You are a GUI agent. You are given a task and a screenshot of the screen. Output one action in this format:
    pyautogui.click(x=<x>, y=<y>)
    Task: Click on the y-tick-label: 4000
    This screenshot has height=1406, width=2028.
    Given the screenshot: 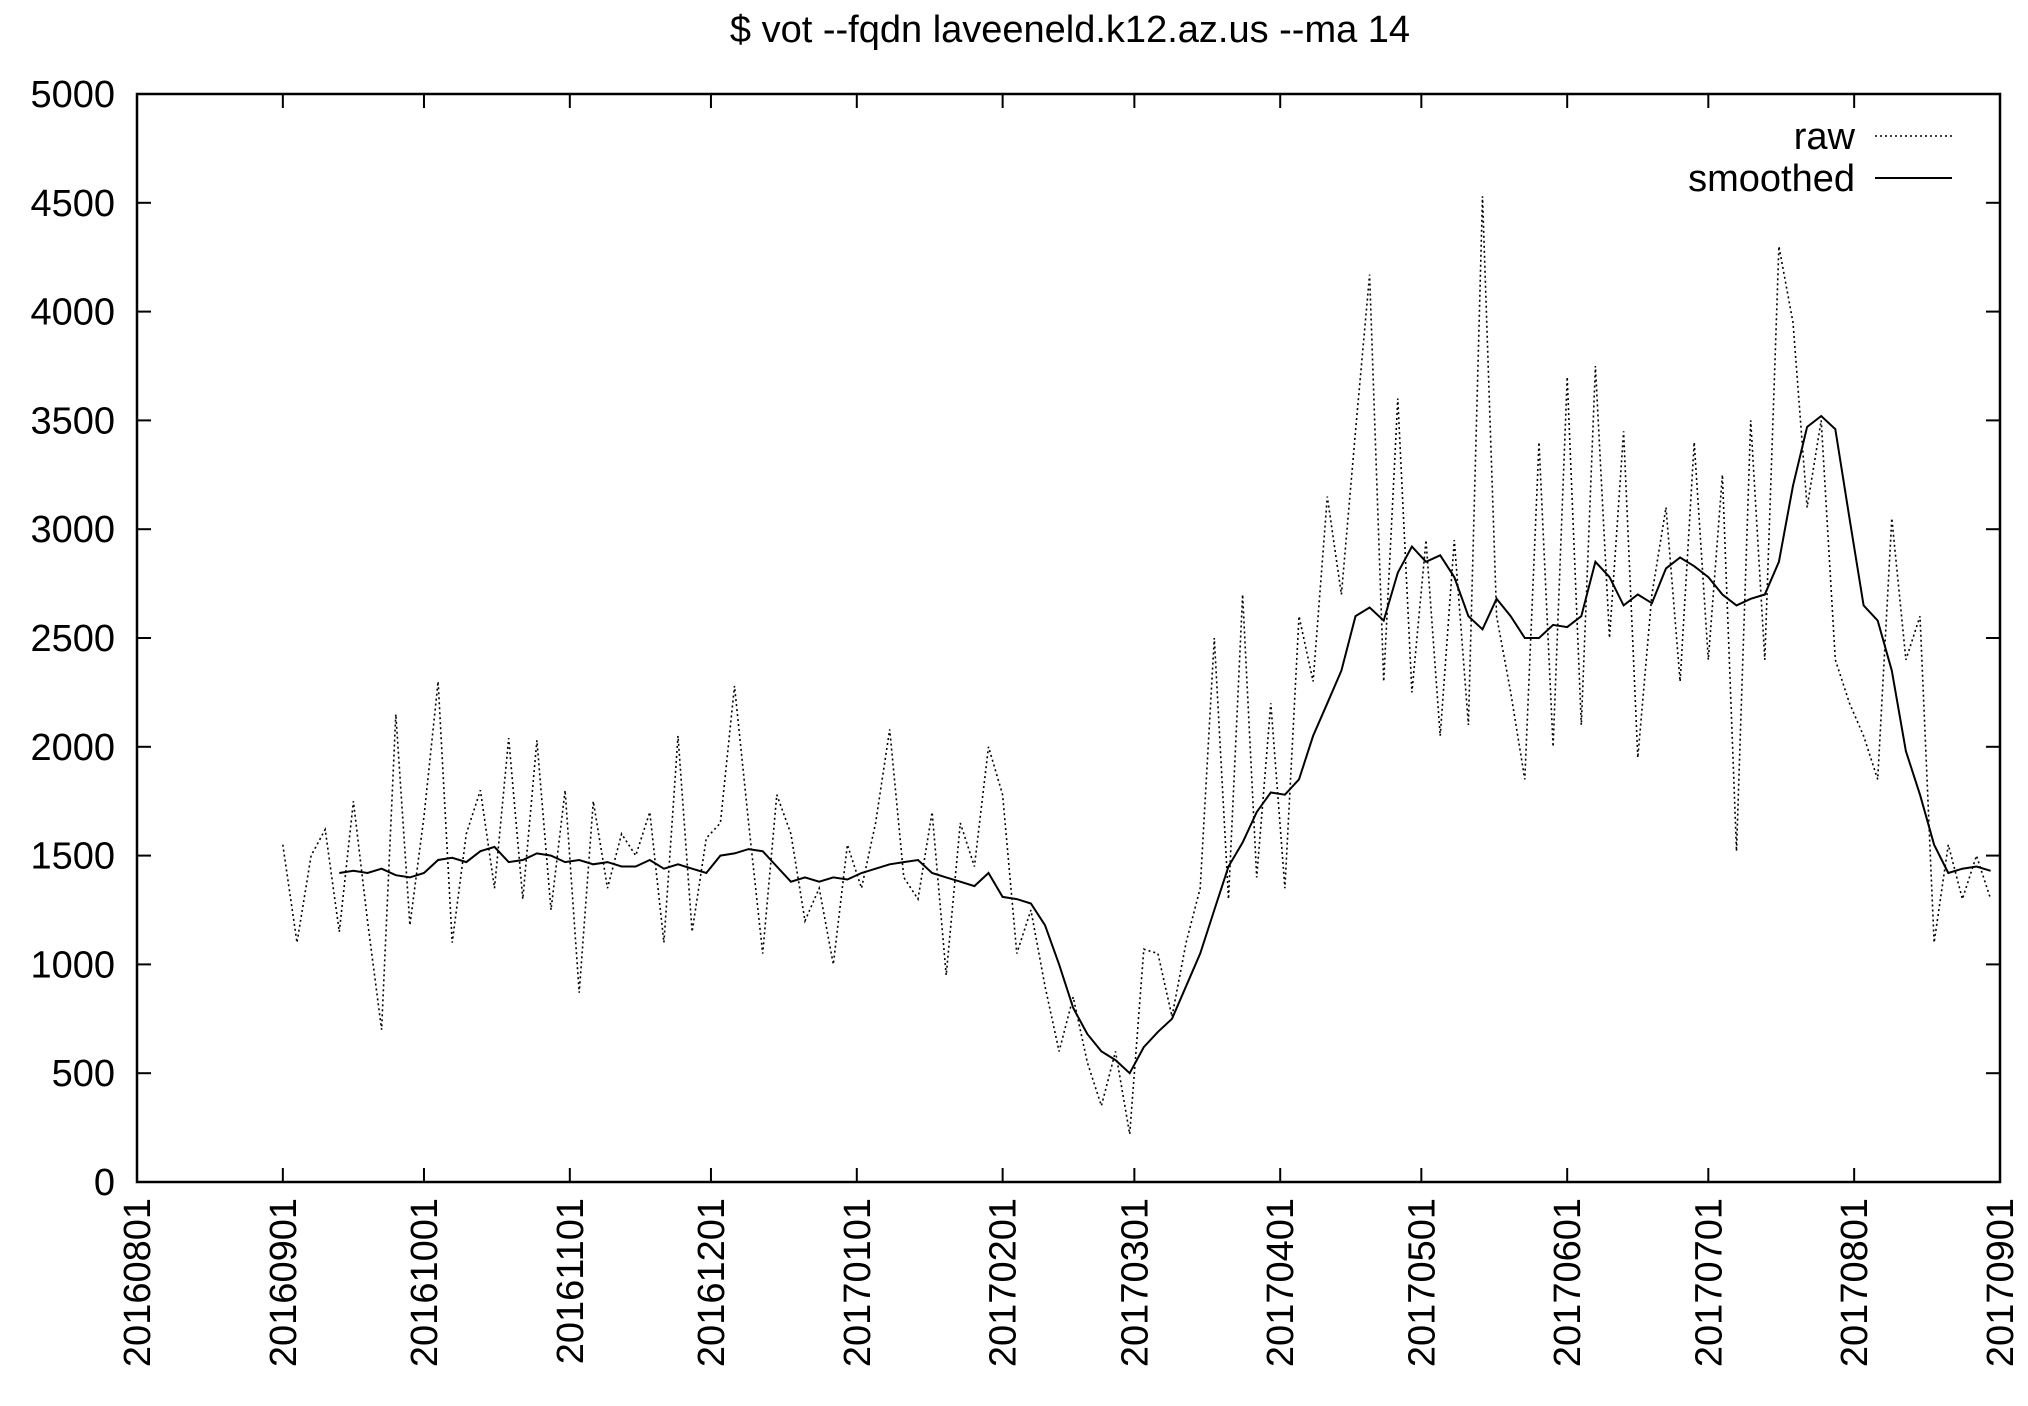 What is the action you would take?
    pyautogui.click(x=72, y=313)
    